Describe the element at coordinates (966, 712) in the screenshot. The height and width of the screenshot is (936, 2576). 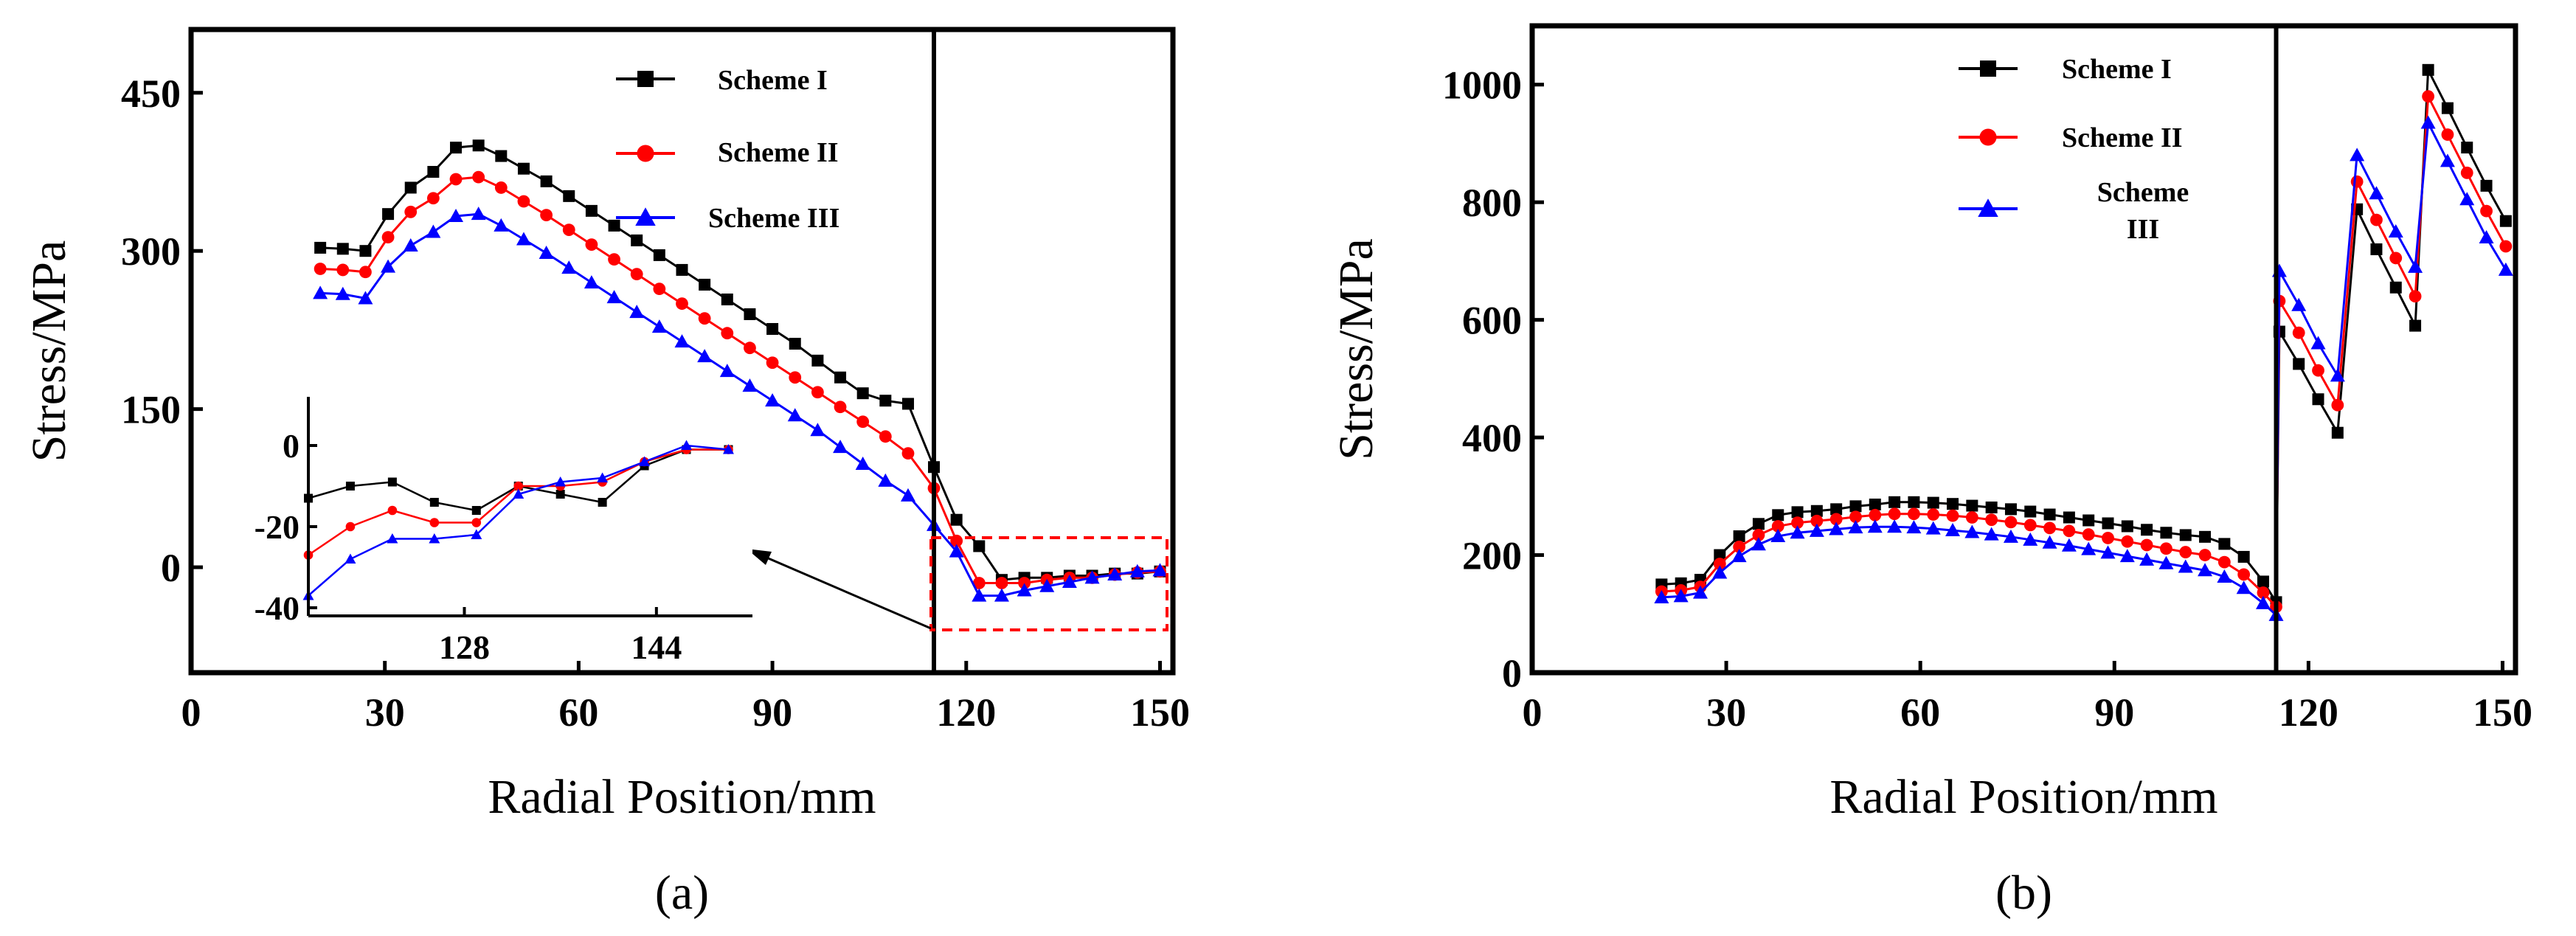
I see `x-tick-label: 120` at that location.